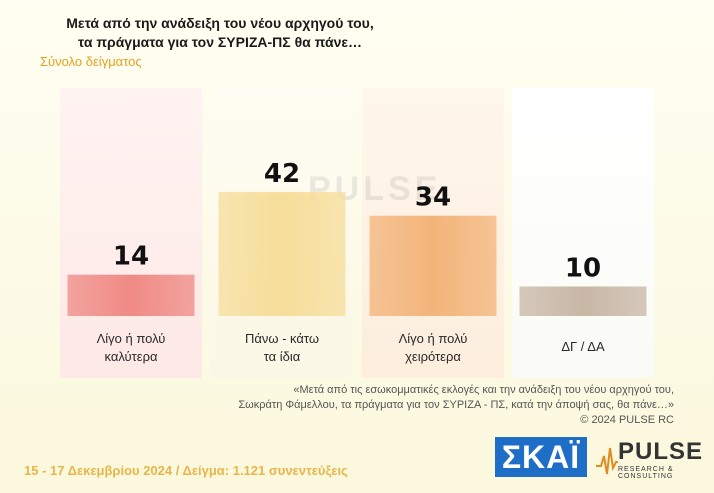  I want to click on category-label: ΔΓ / ΔΑ, so click(583, 346).